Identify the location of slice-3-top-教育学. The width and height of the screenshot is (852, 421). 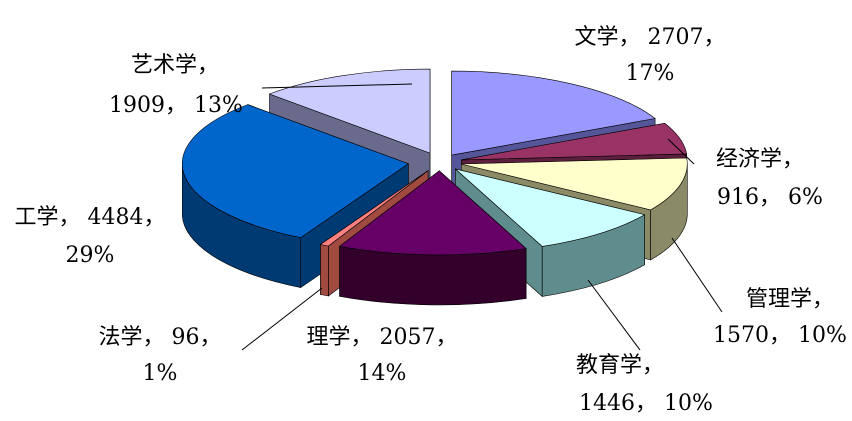
(550, 207).